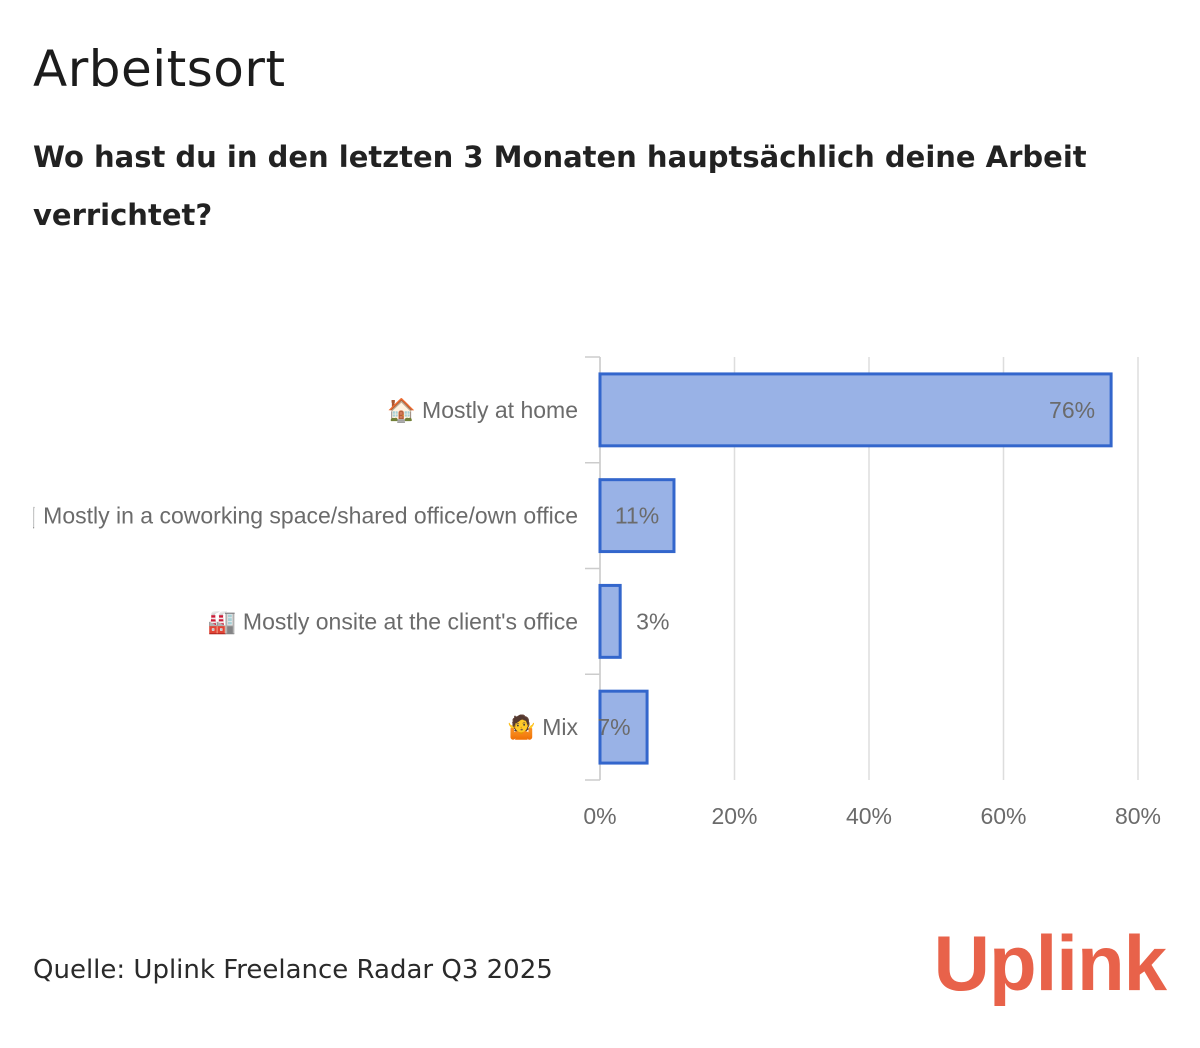 The image size is (1200, 1048). What do you see at coordinates (482, 410) in the screenshot?
I see `category-label: 🏠 Mostly at home` at bounding box center [482, 410].